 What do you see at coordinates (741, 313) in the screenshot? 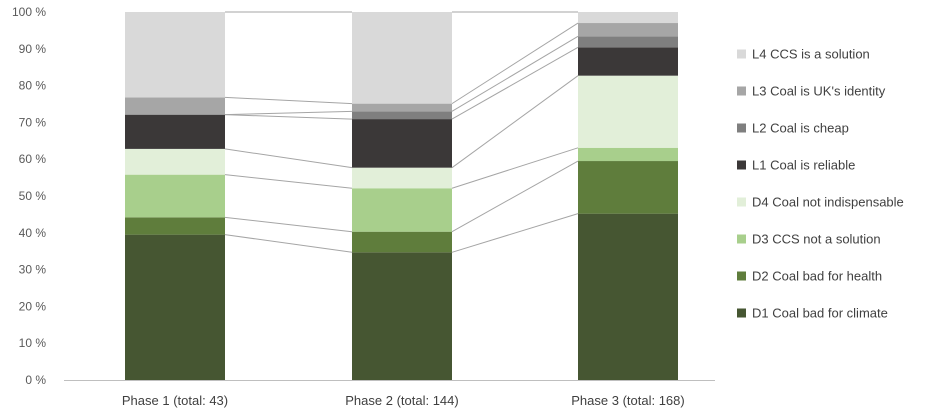
I see `legend-swatch-d1-coal-bad-for-climate` at bounding box center [741, 313].